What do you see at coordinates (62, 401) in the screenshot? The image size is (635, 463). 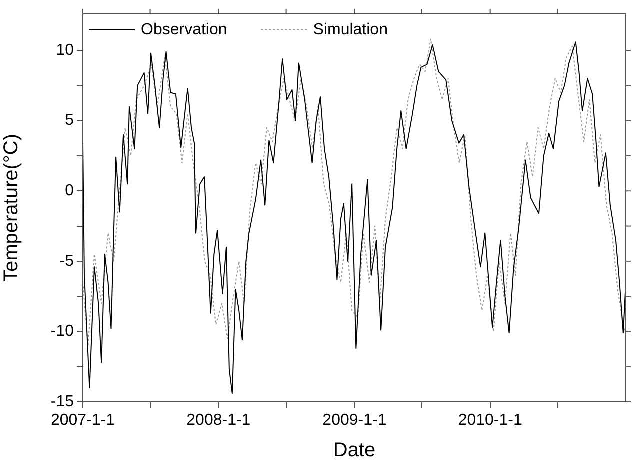 I see `y-tick-label: -15` at bounding box center [62, 401].